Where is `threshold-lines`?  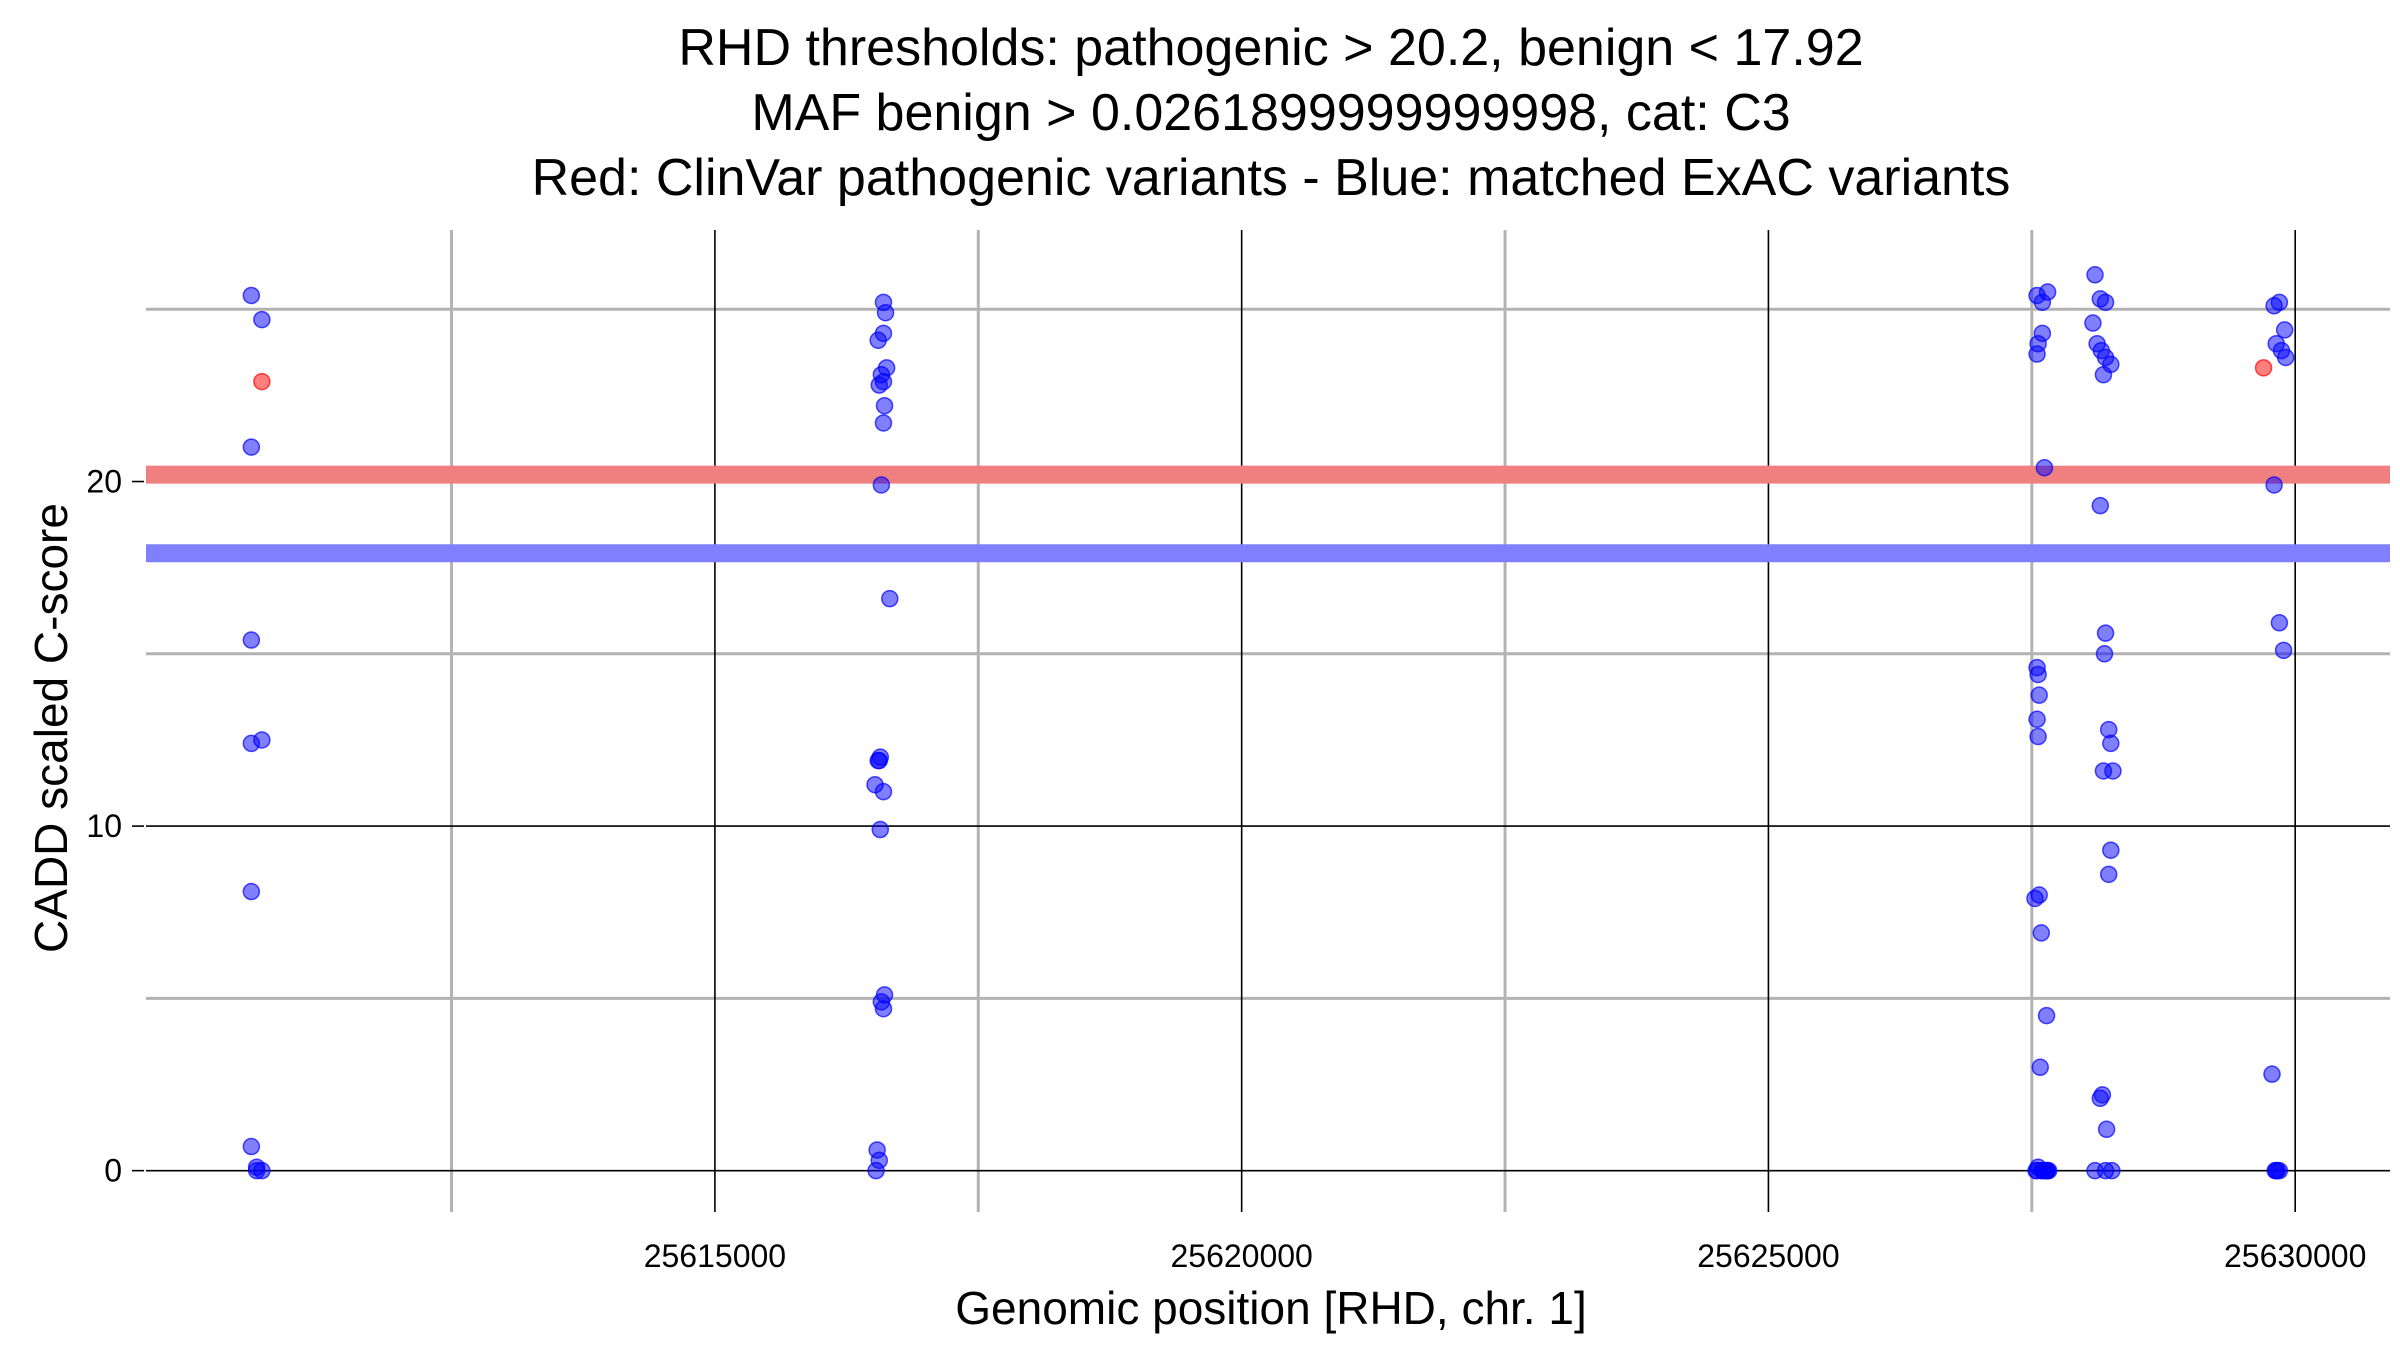
threshold-lines is located at coordinates (1268, 514).